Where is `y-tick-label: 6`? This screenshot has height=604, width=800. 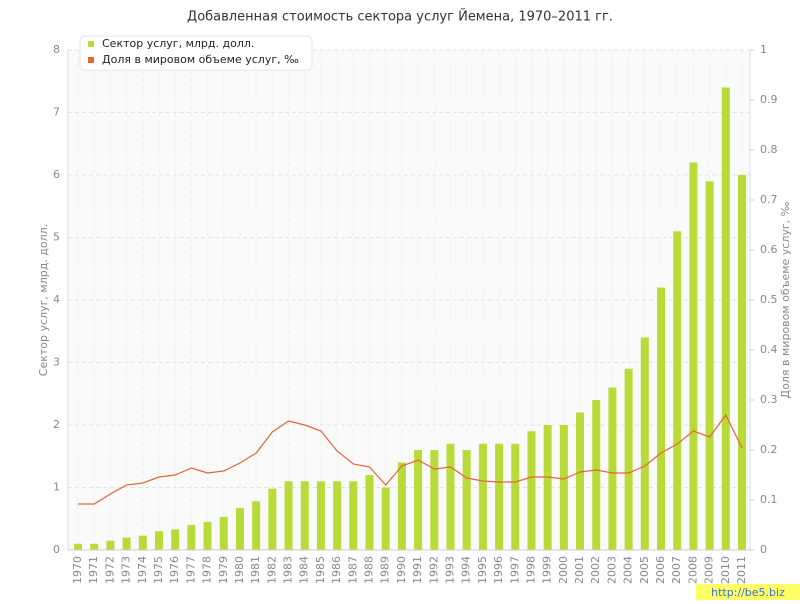
y-tick-label: 6 is located at coordinates (56, 174).